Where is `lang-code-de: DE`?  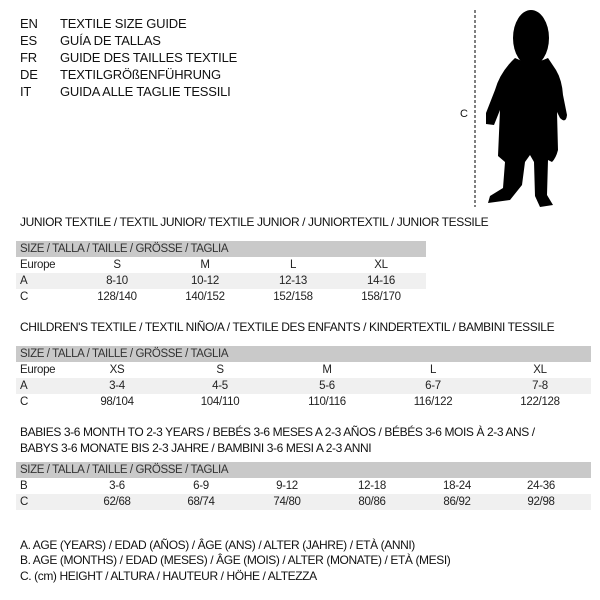
lang-code-de: DE is located at coordinates (29, 74).